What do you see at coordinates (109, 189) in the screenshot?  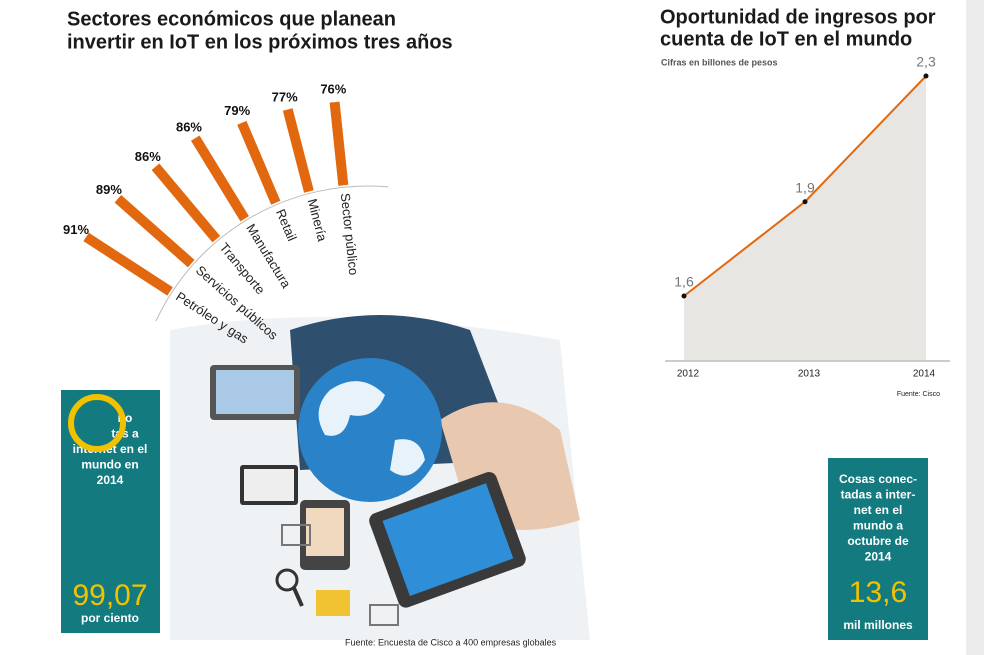 I see `value-label: 89%` at bounding box center [109, 189].